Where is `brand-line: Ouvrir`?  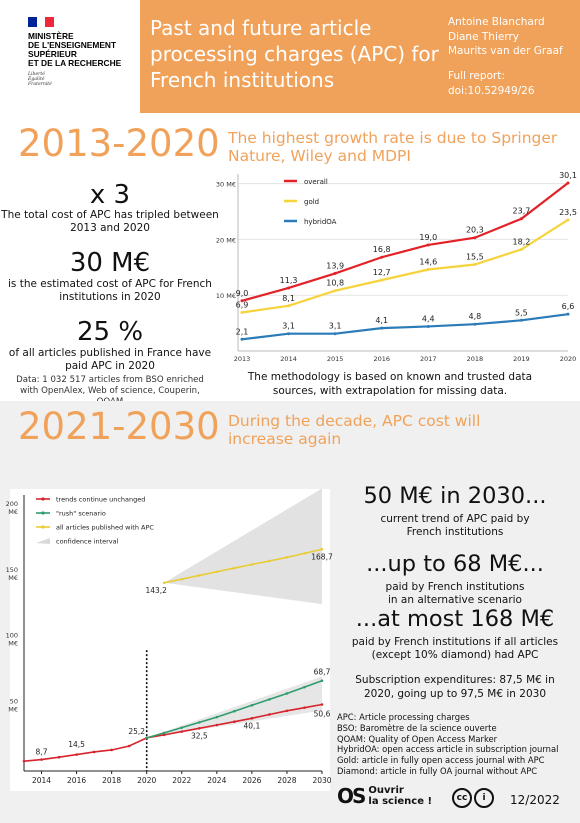
brand-line: Ouvrir is located at coordinates (386, 790).